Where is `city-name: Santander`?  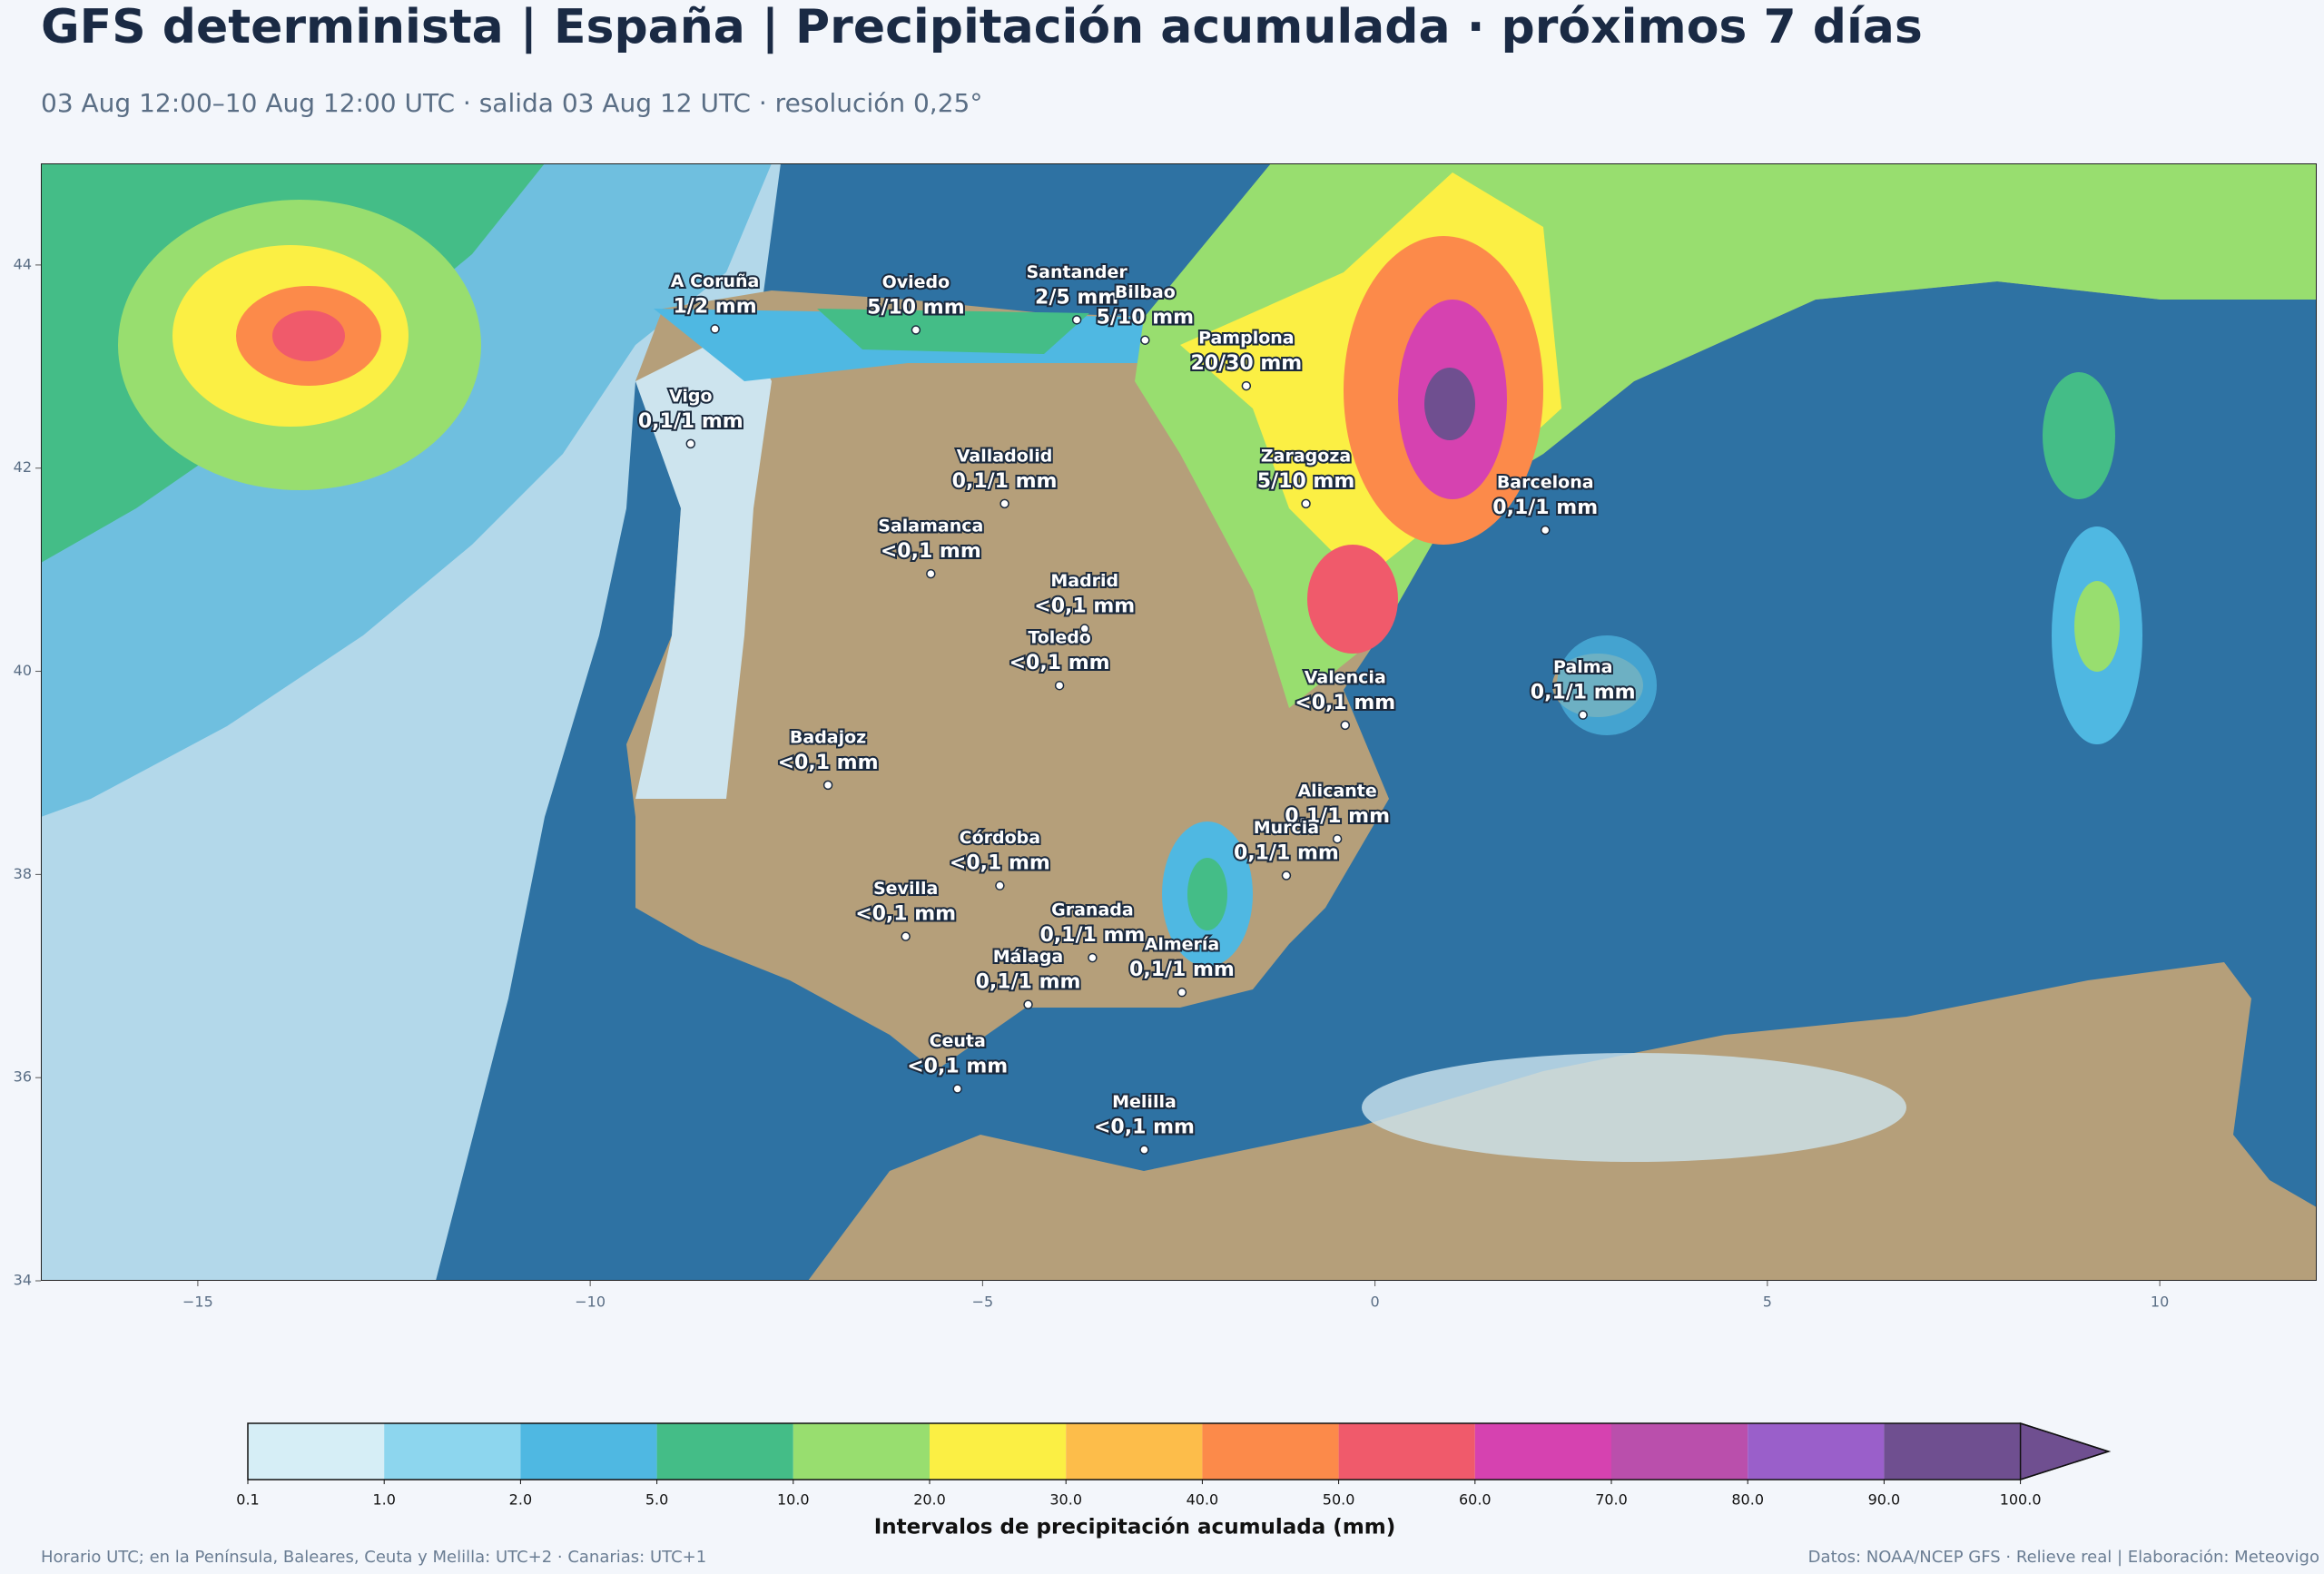 city-name: Santander is located at coordinates (1077, 272).